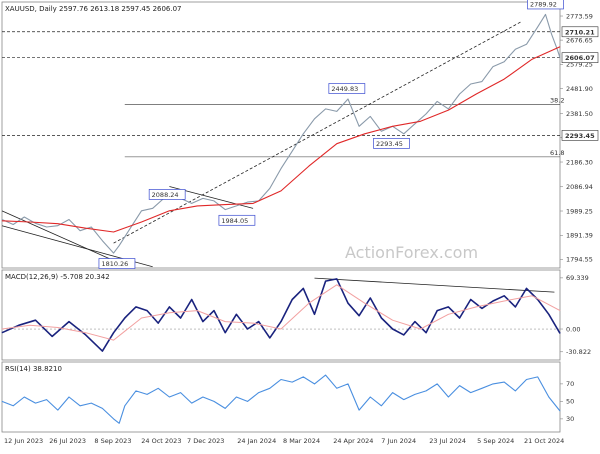 The height and width of the screenshot is (454, 600). Describe the element at coordinates (570, 419) in the screenshot. I see `y-tick-label: 30` at that location.